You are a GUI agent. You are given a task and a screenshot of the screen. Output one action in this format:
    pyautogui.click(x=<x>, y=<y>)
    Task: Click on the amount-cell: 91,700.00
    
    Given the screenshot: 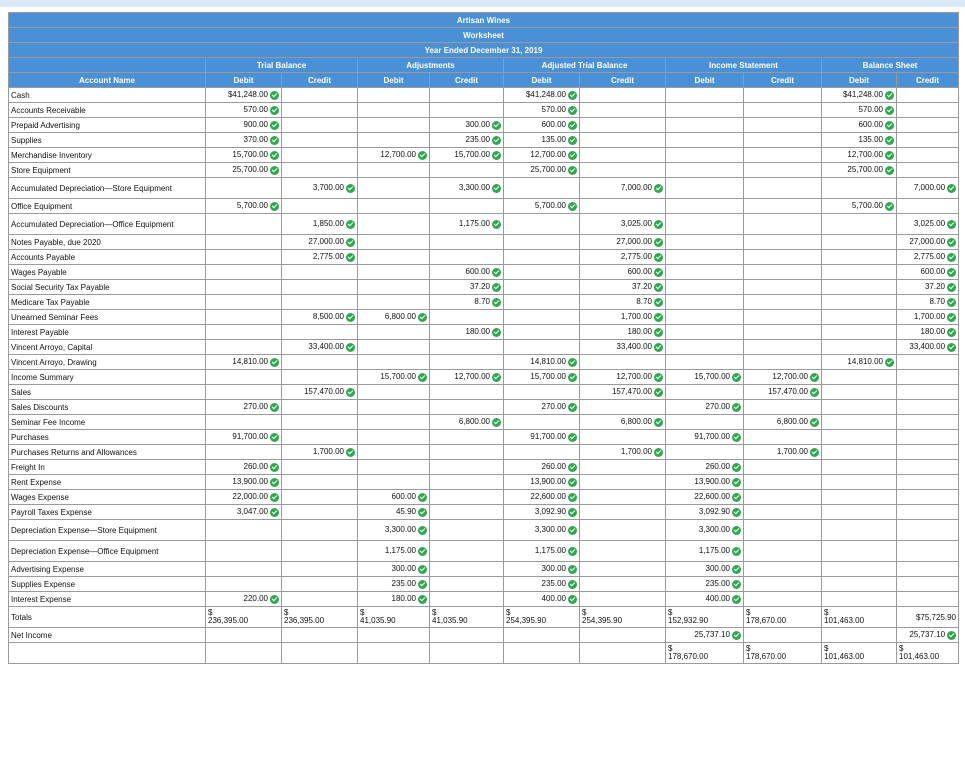 What is the action you would take?
    pyautogui.click(x=704, y=437)
    